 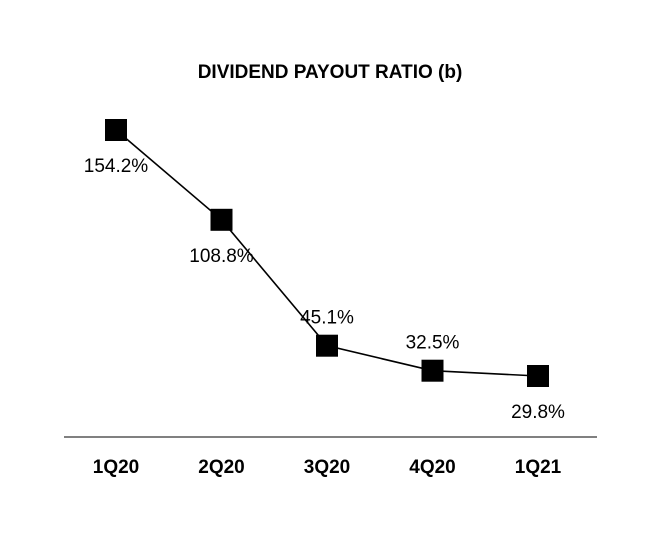 What do you see at coordinates (432, 467) in the screenshot?
I see `x-tick-4q20: 4Q20` at bounding box center [432, 467].